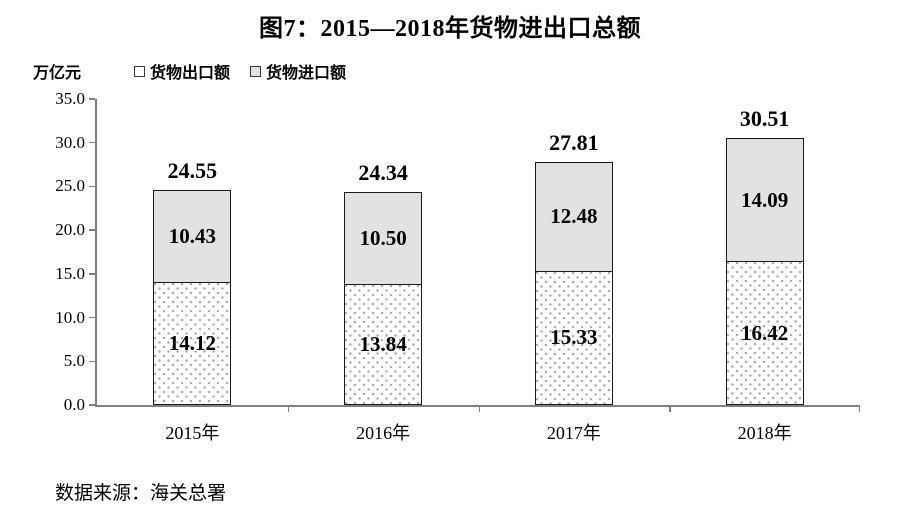 The image size is (900, 518). I want to click on x-axis-category-label: 2018年, so click(764, 433).